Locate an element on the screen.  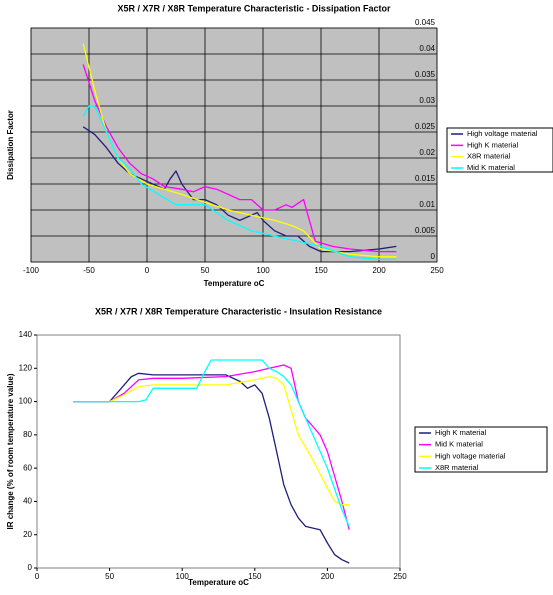
x-tick-label: -100 is located at coordinates (31, 270).